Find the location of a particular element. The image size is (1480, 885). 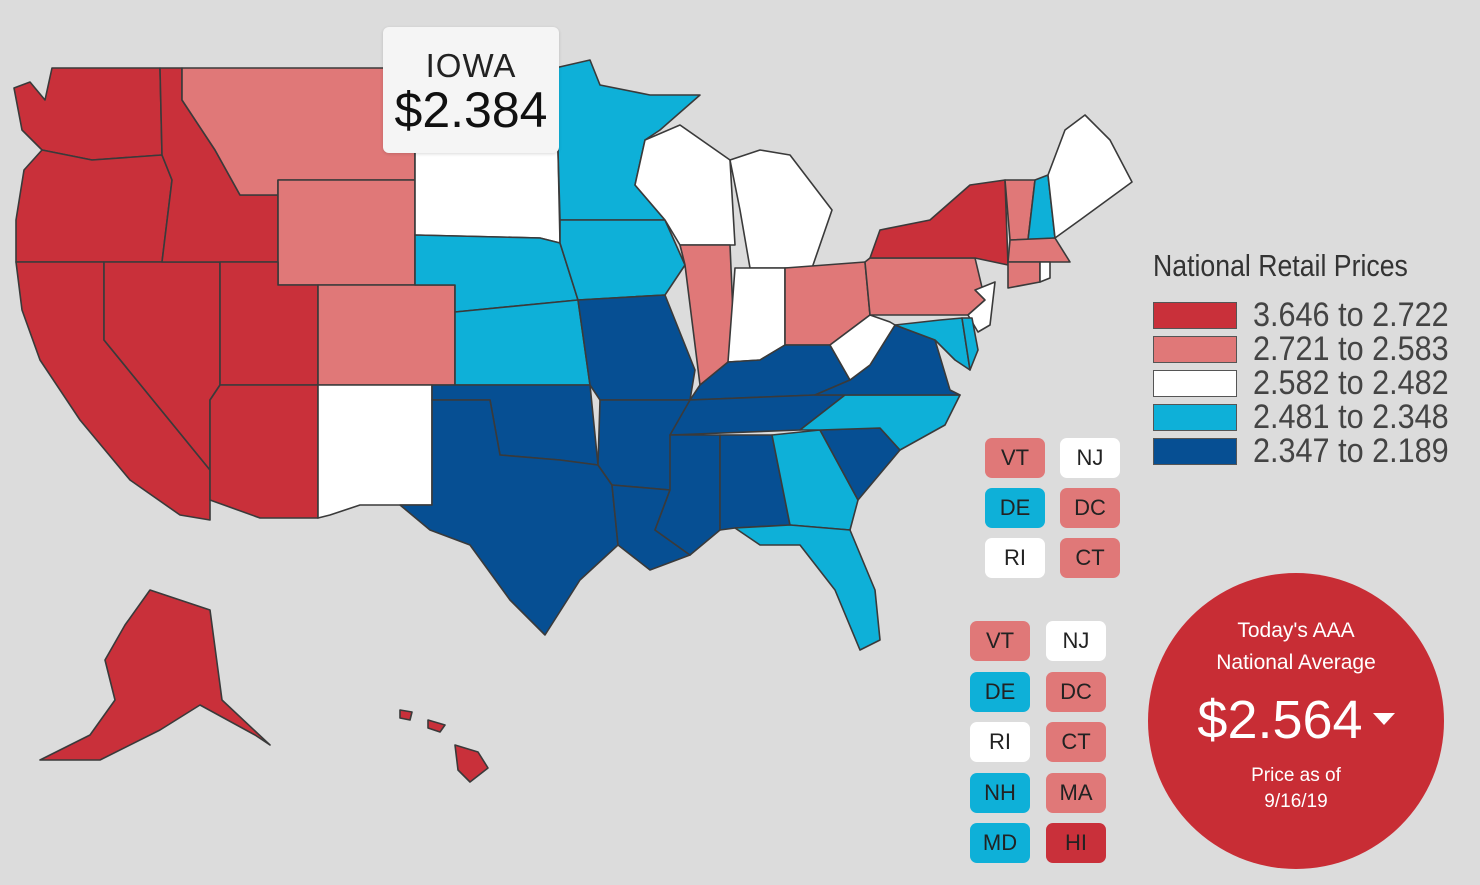

state-wy is located at coordinates (346, 232).